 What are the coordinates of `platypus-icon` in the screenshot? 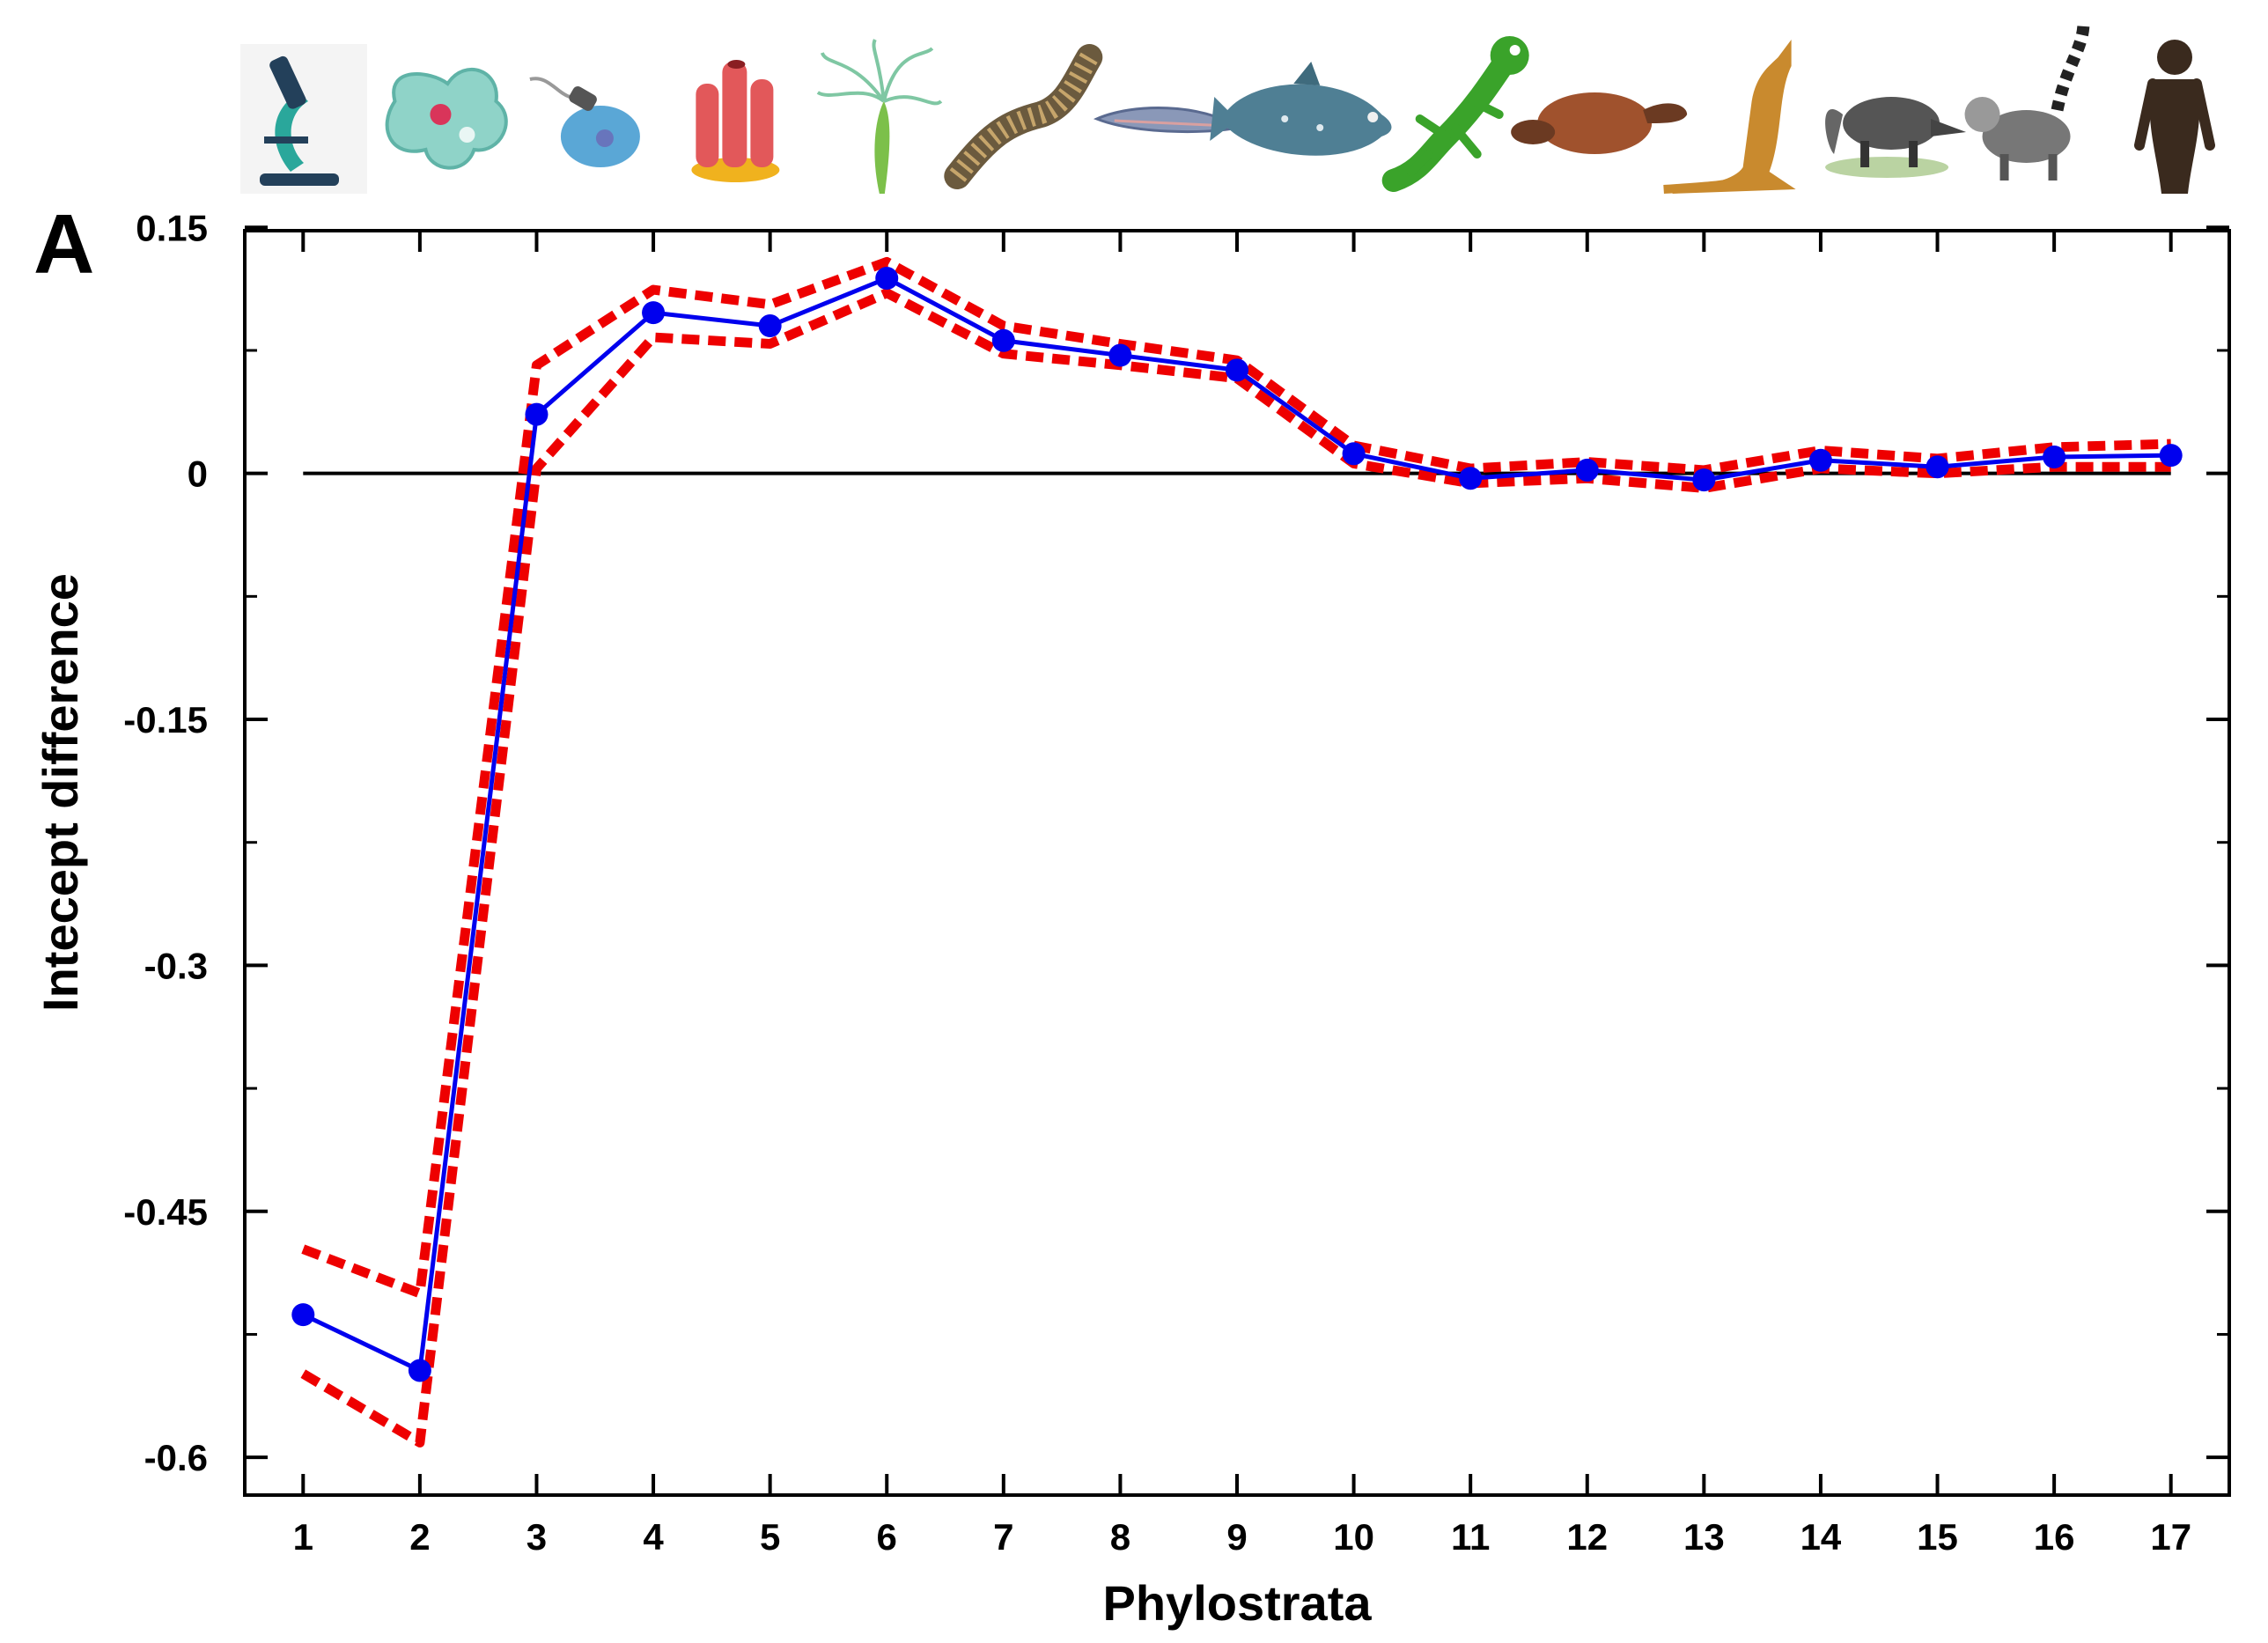 It's located at (1599, 123).